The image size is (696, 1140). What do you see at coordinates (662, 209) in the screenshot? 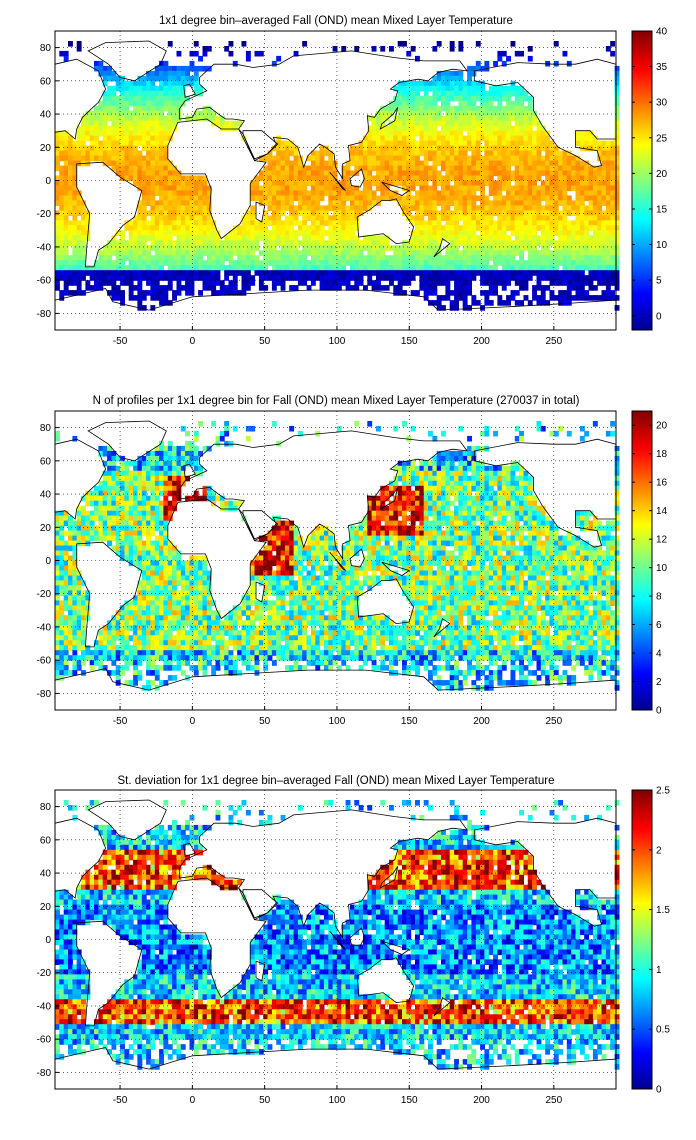
I see `colorbar-tick-label: 15` at bounding box center [662, 209].